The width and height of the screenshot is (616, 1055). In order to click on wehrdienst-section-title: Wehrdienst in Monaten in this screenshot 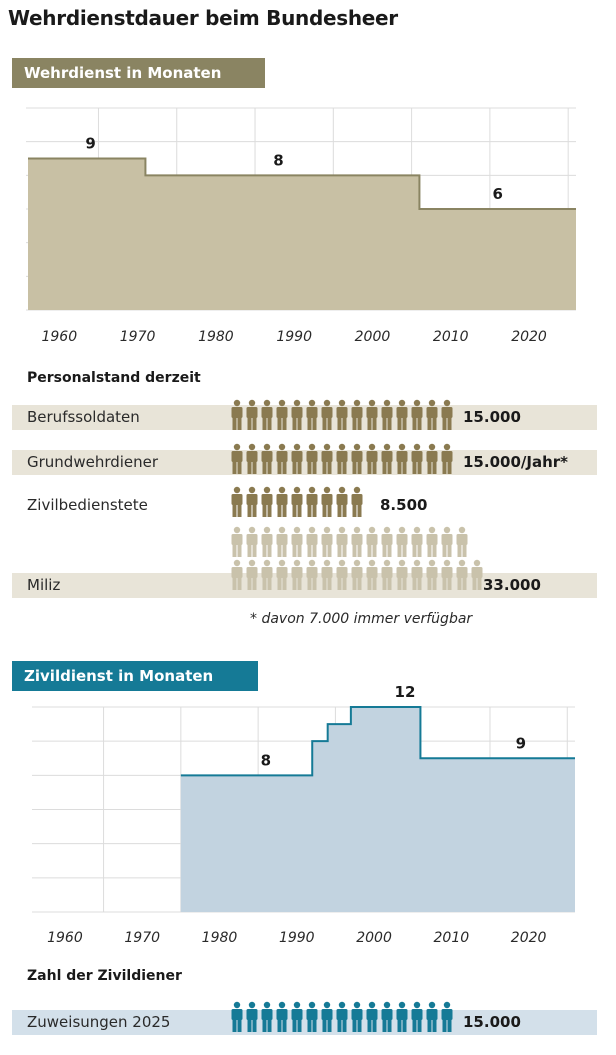, I will do `click(138, 73)`.